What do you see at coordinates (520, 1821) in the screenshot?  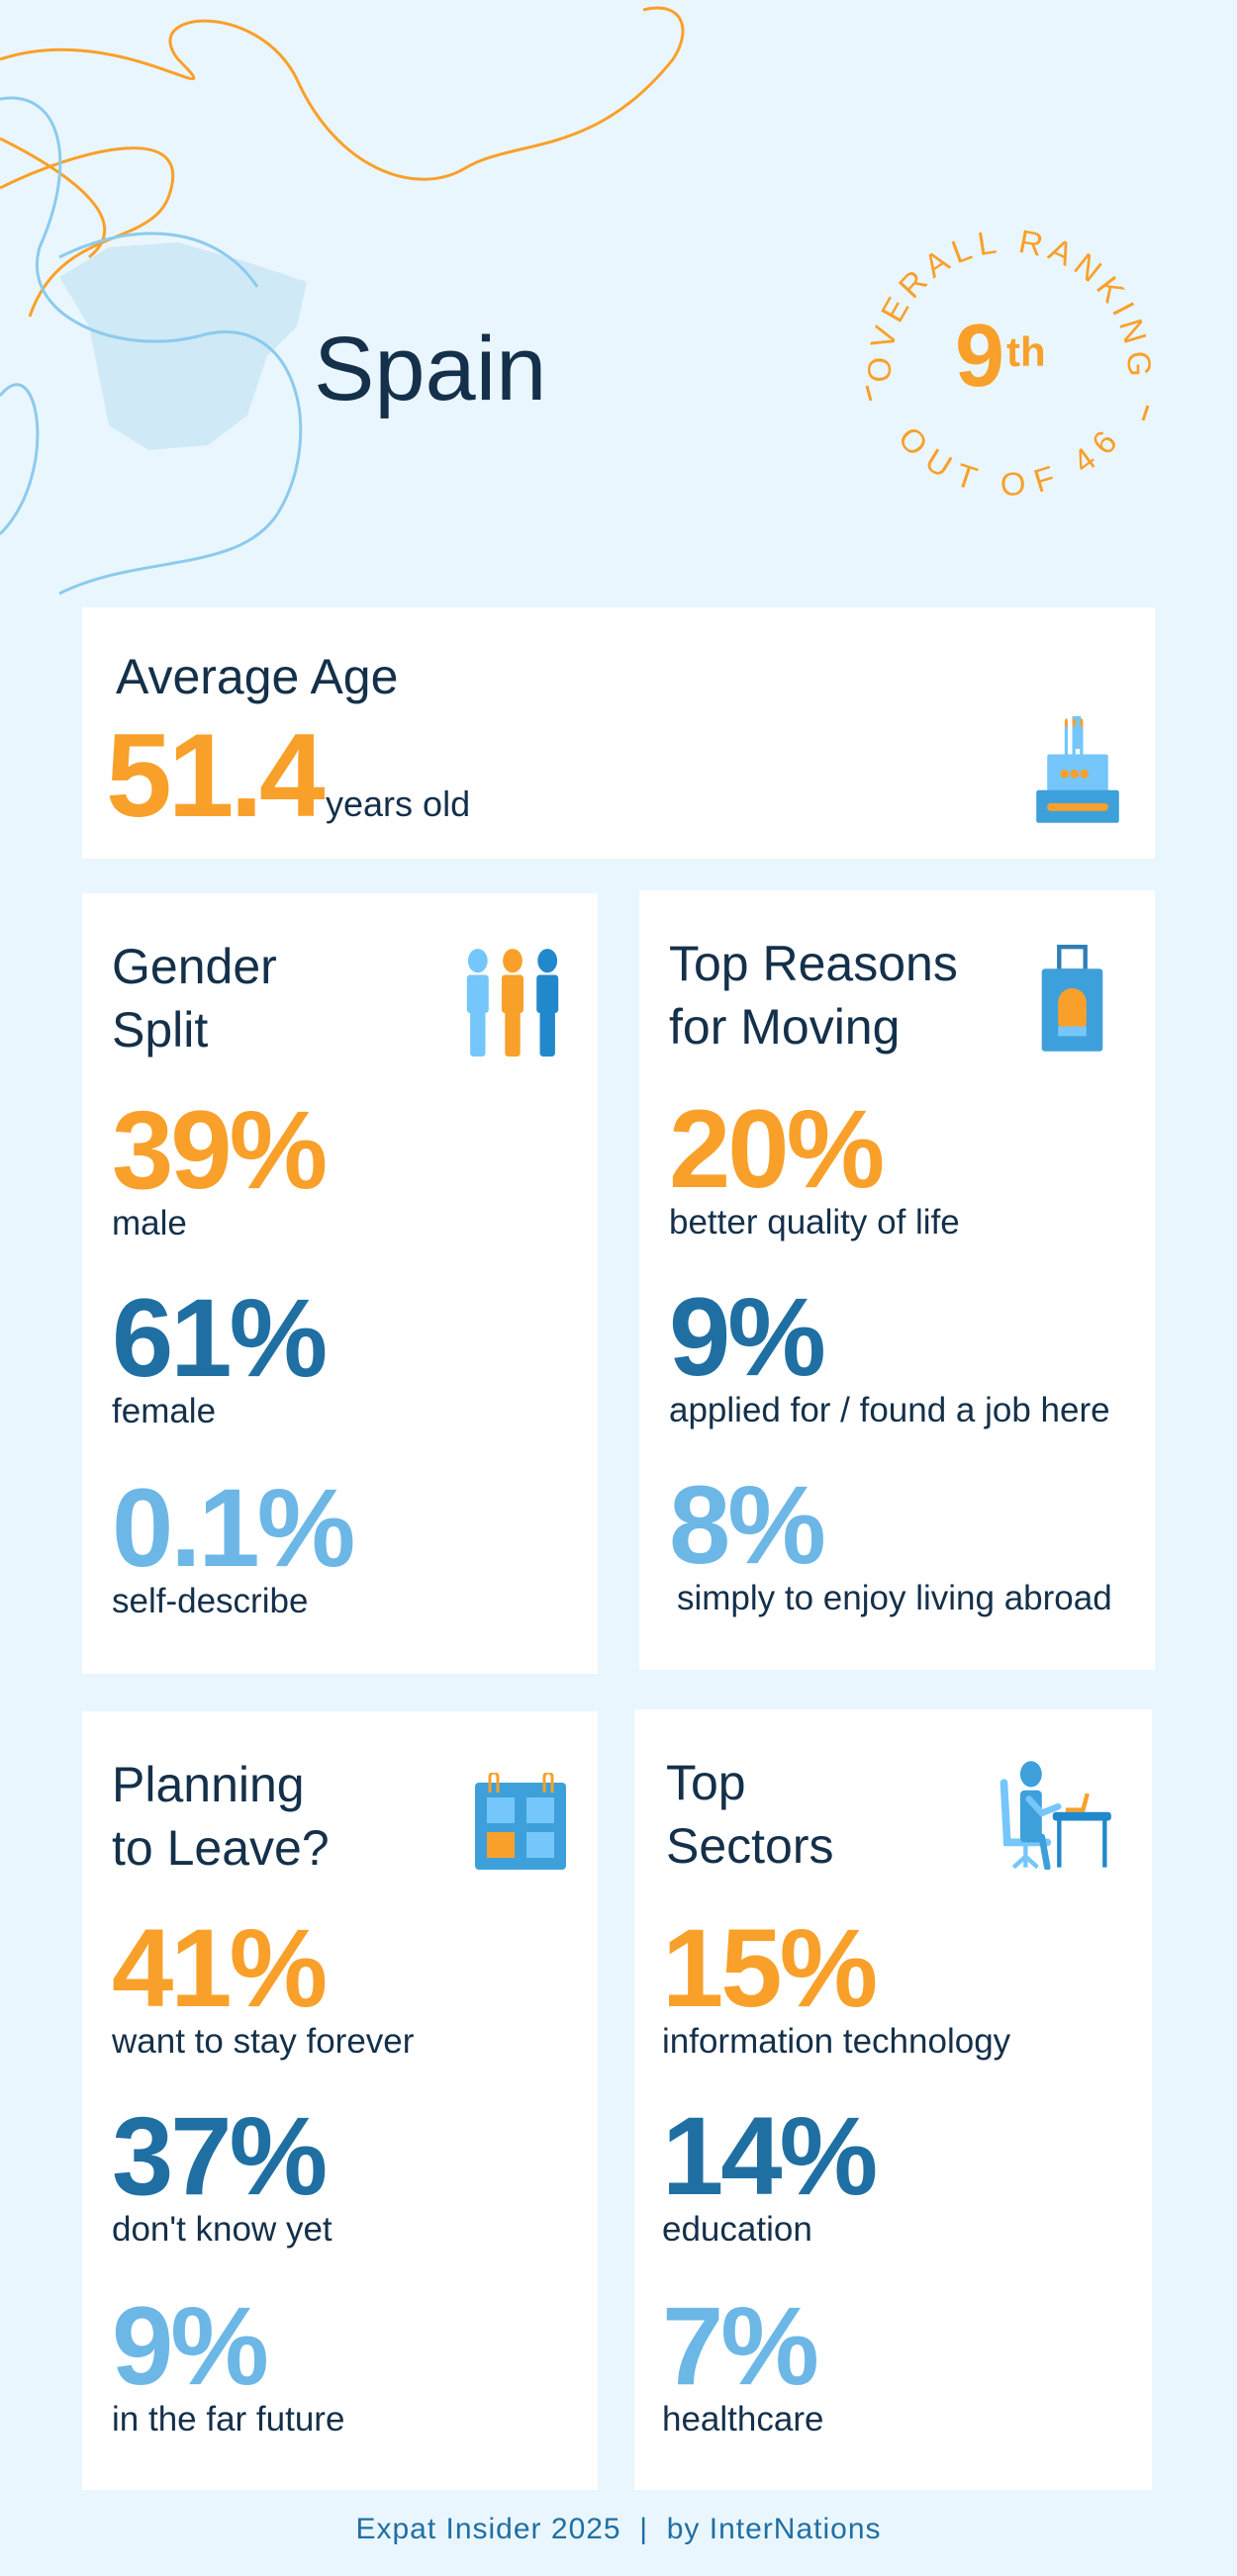 I see `calendar-icon` at bounding box center [520, 1821].